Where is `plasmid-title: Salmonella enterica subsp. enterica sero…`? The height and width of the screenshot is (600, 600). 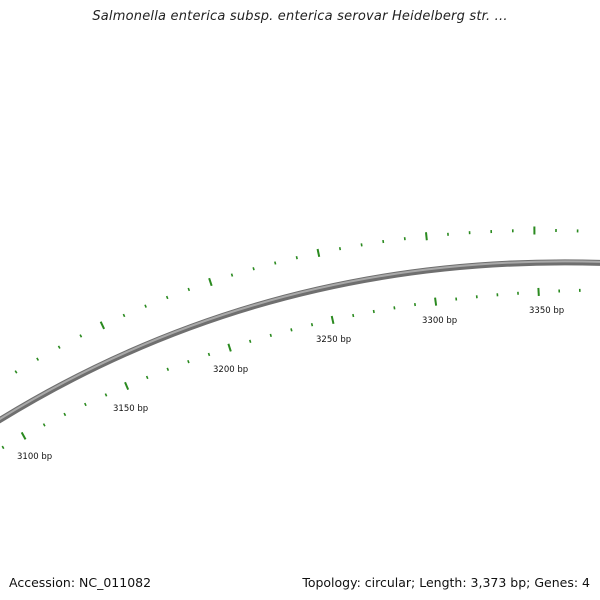 plasmid-title: Salmonella enterica subsp. enterica sero… is located at coordinates (300, 16).